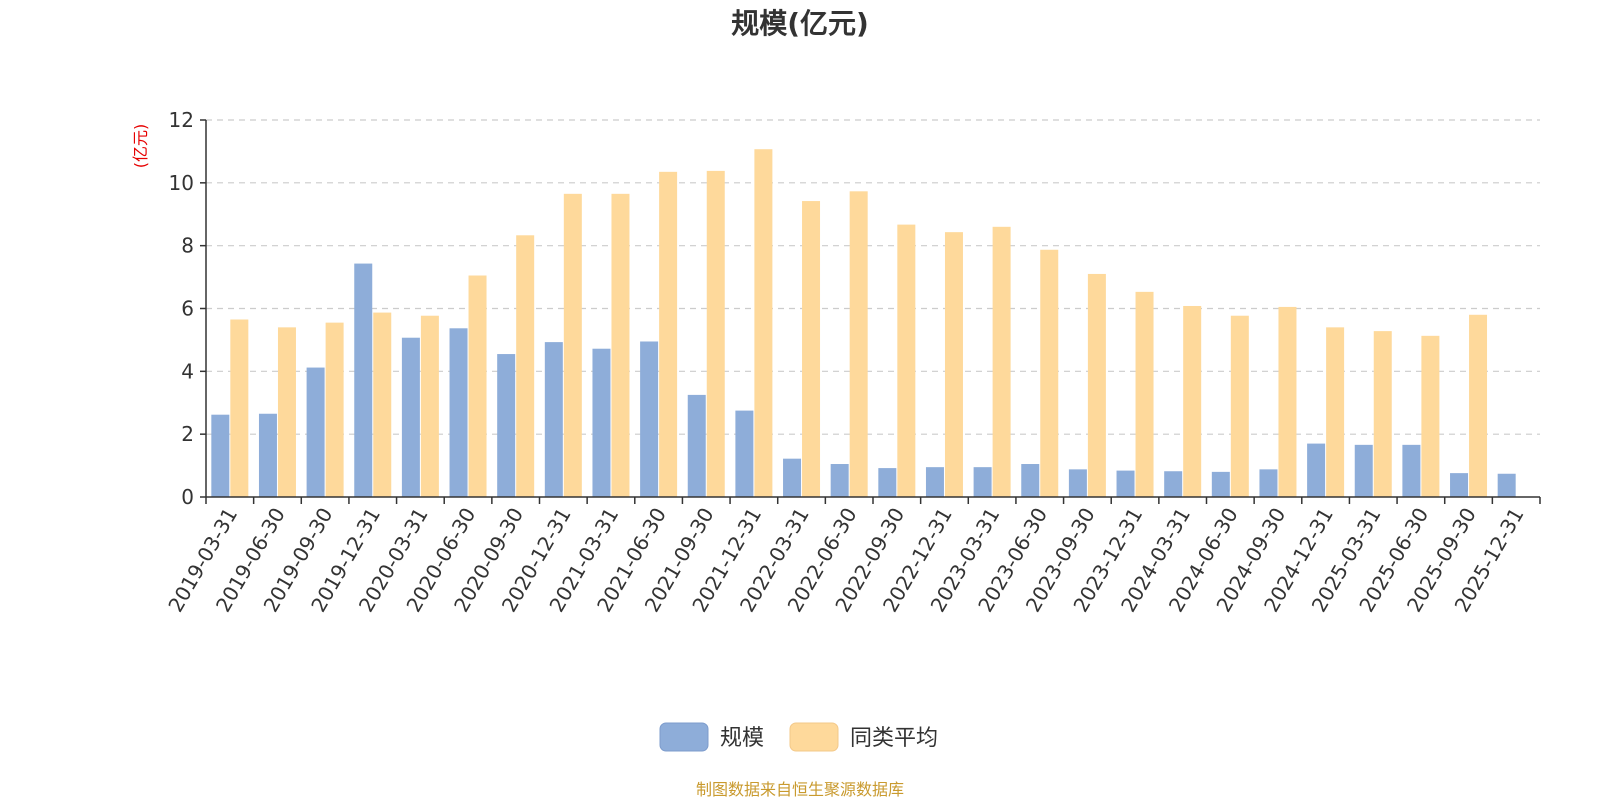  Describe the element at coordinates (181, 120) in the screenshot. I see `y-tick-label: 12` at that location.